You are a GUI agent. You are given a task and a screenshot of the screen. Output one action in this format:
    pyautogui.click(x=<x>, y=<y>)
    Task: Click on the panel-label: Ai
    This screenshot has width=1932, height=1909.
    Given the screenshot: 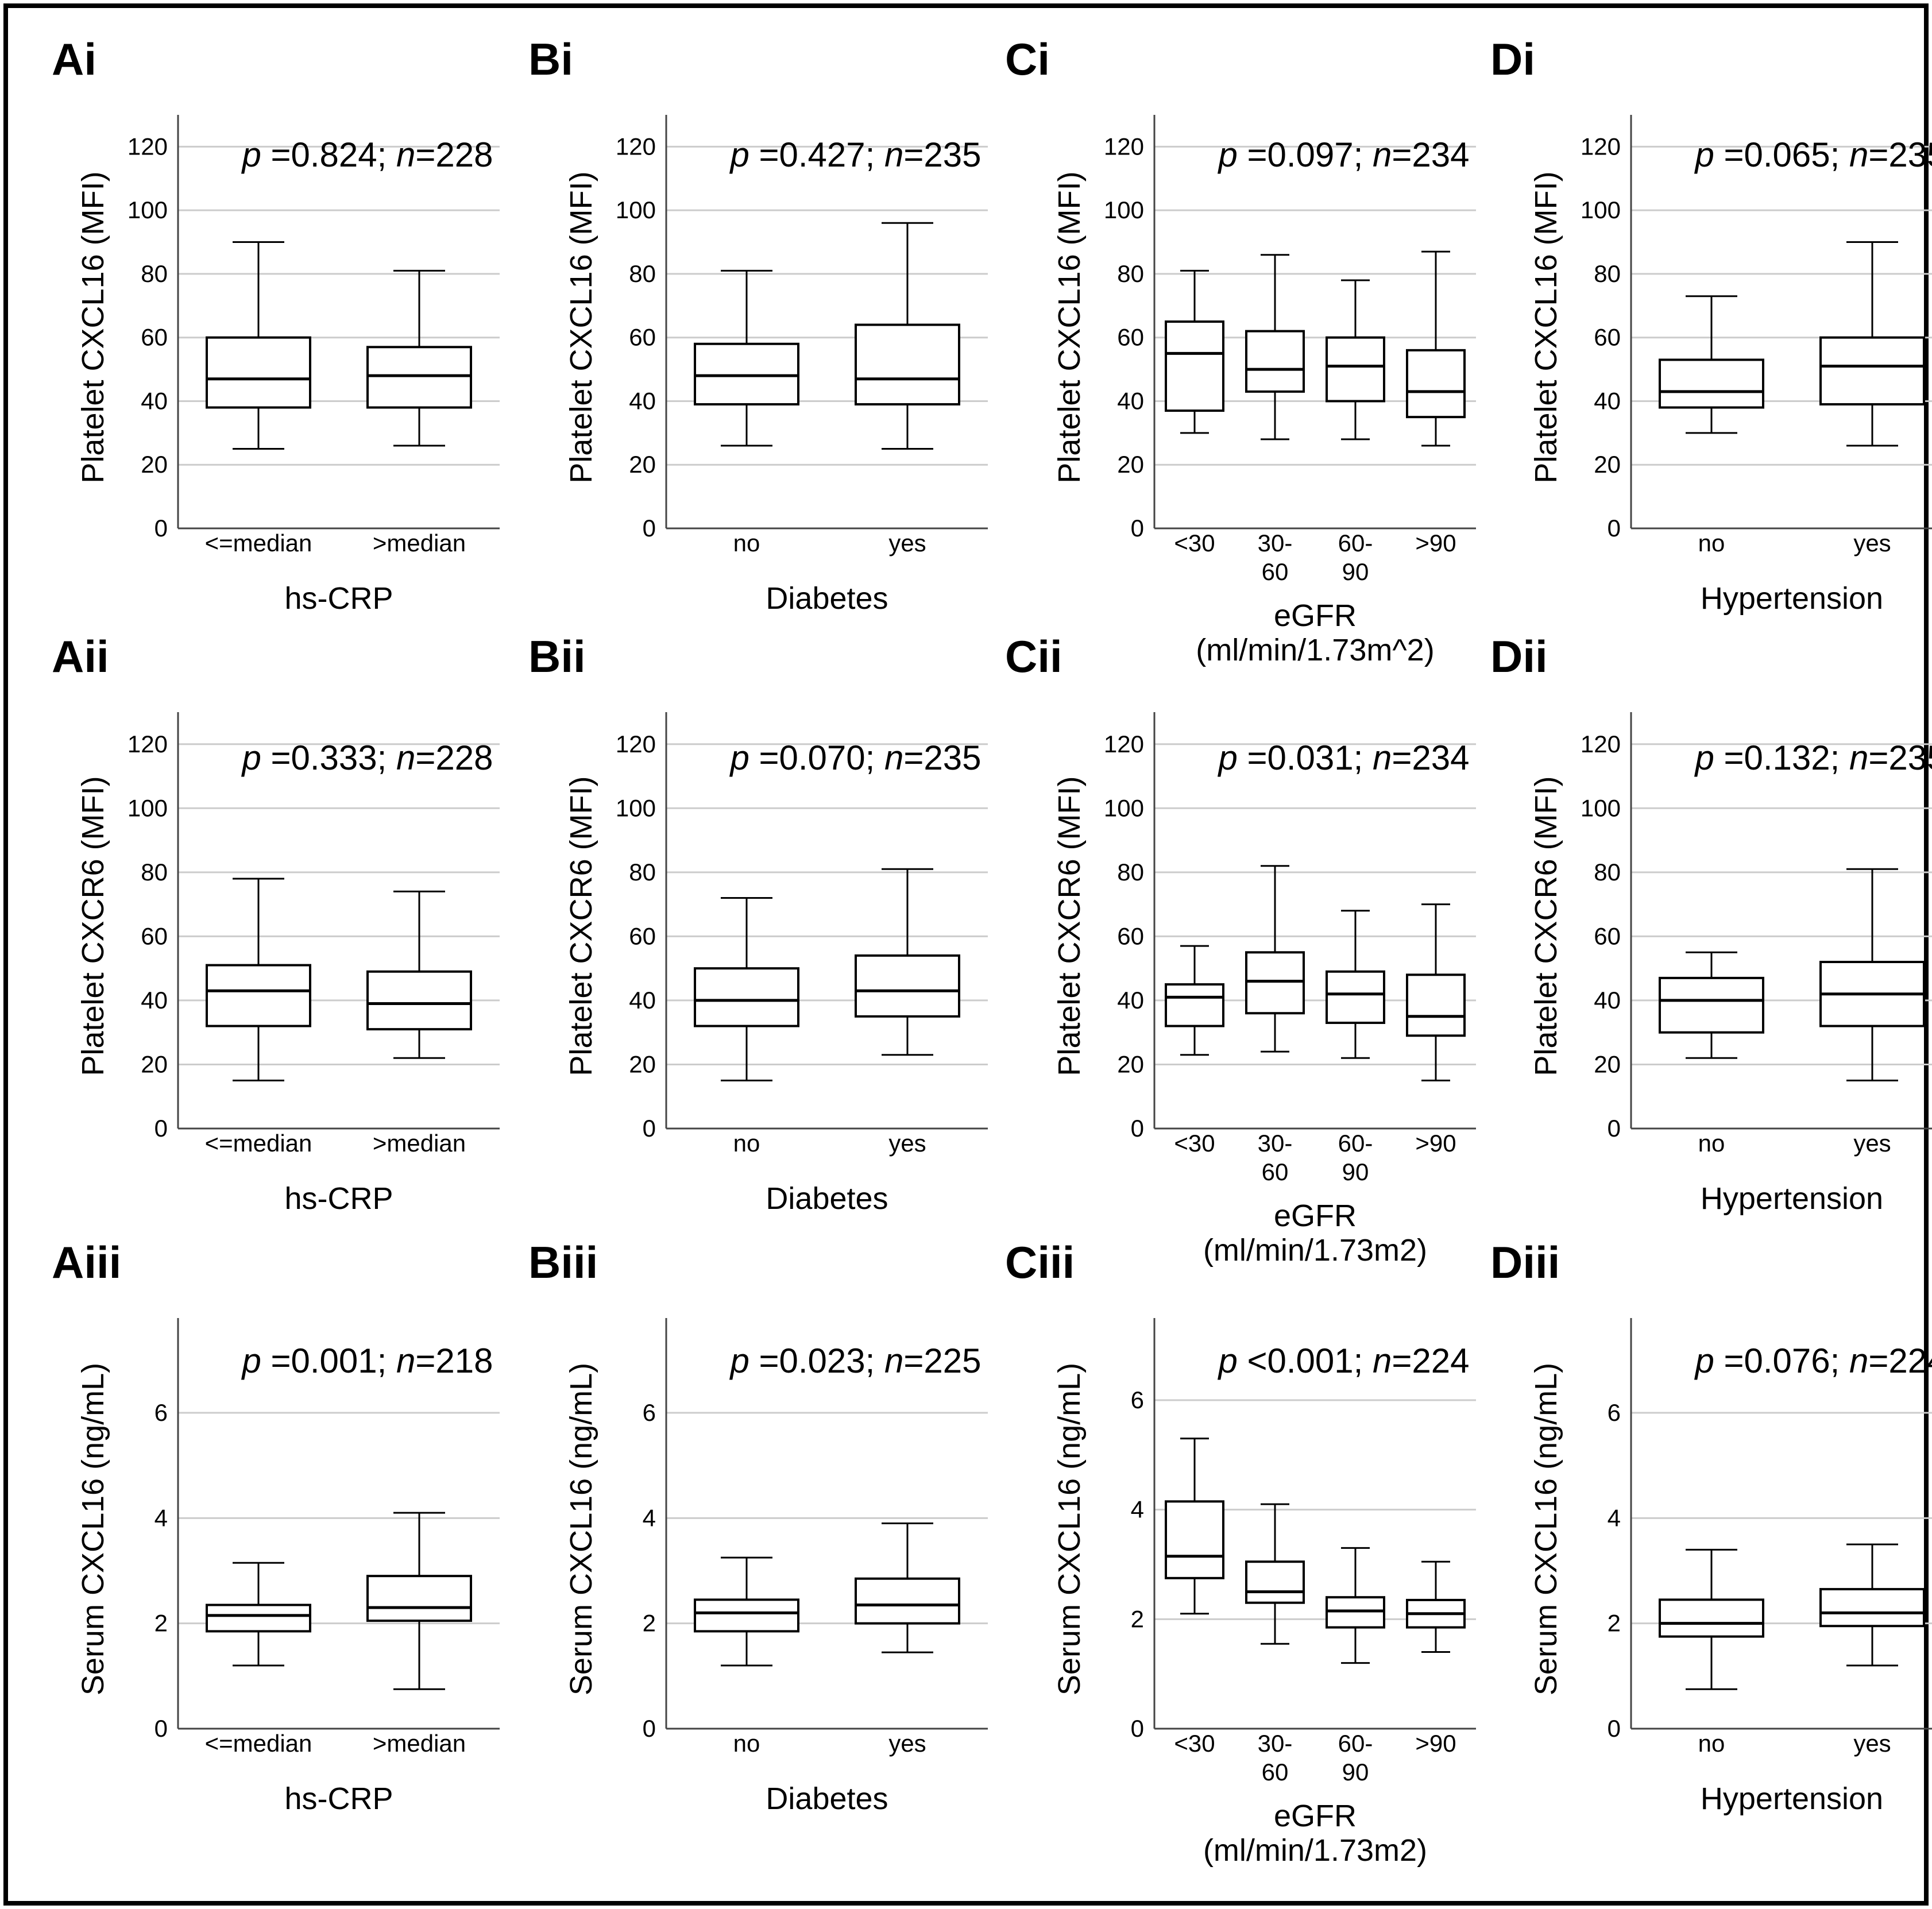 What is the action you would take?
    pyautogui.click(x=74, y=59)
    